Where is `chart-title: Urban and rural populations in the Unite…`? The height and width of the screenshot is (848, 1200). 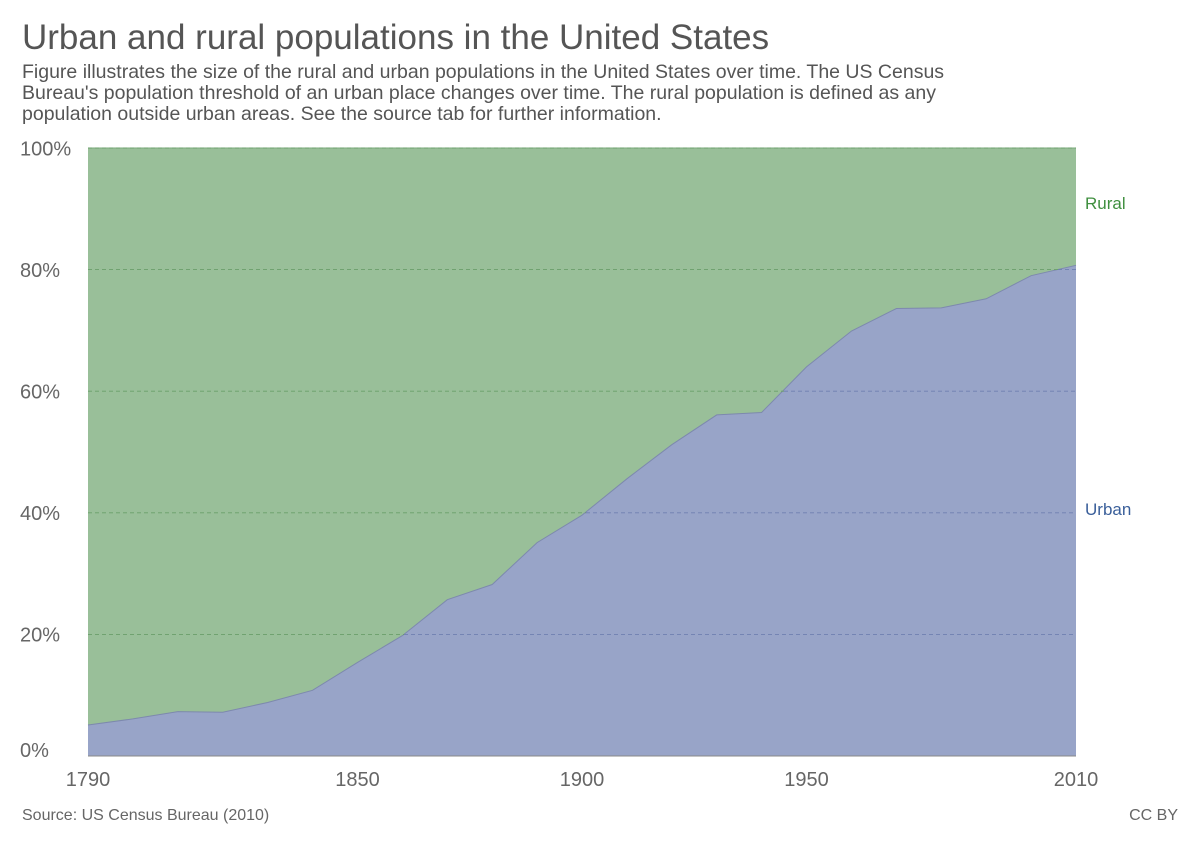
chart-title: Urban and rural populations in the Unite… is located at coordinates (396, 37).